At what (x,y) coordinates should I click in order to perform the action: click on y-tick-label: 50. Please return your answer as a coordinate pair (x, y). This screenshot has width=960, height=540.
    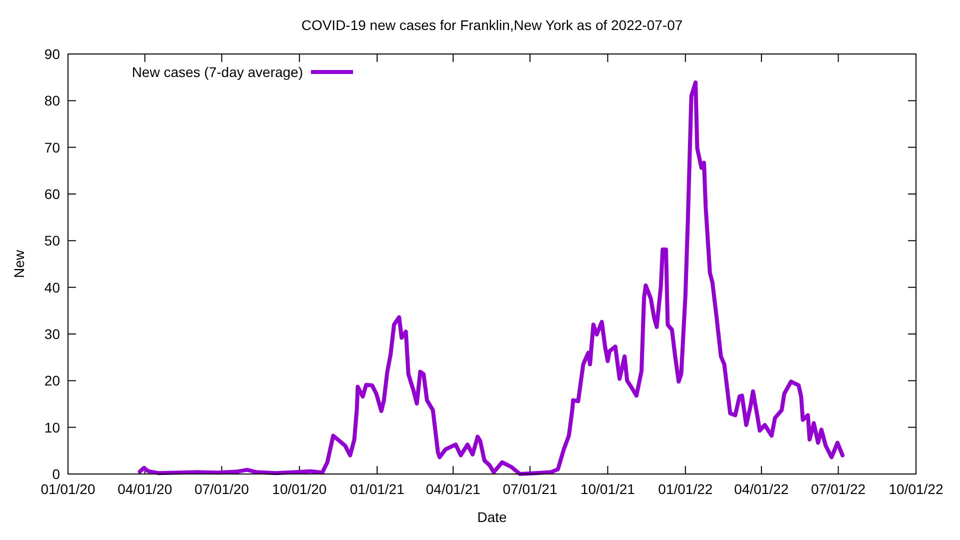
    Looking at the image, I should click on (52, 240).